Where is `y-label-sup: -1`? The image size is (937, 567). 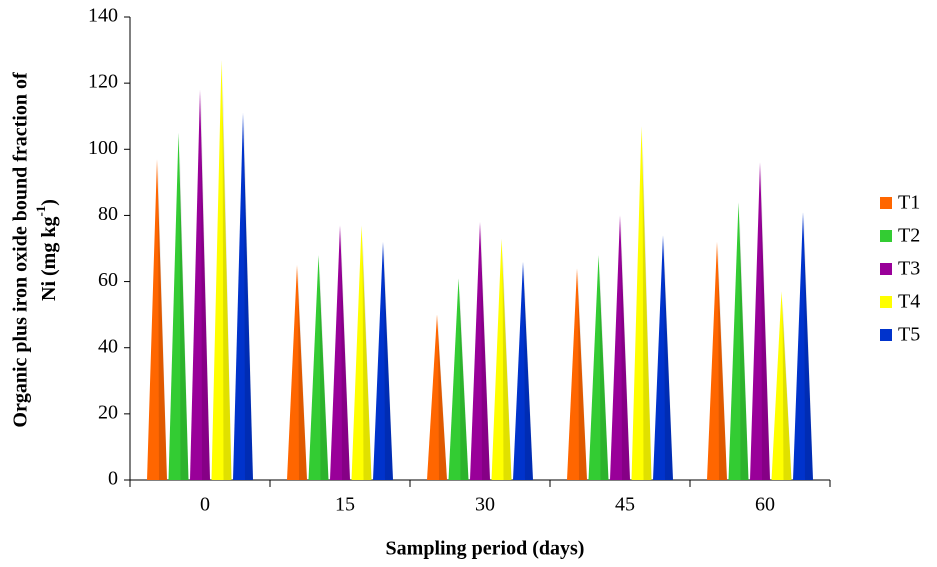
y-label-sup: -1 is located at coordinates (40, 211).